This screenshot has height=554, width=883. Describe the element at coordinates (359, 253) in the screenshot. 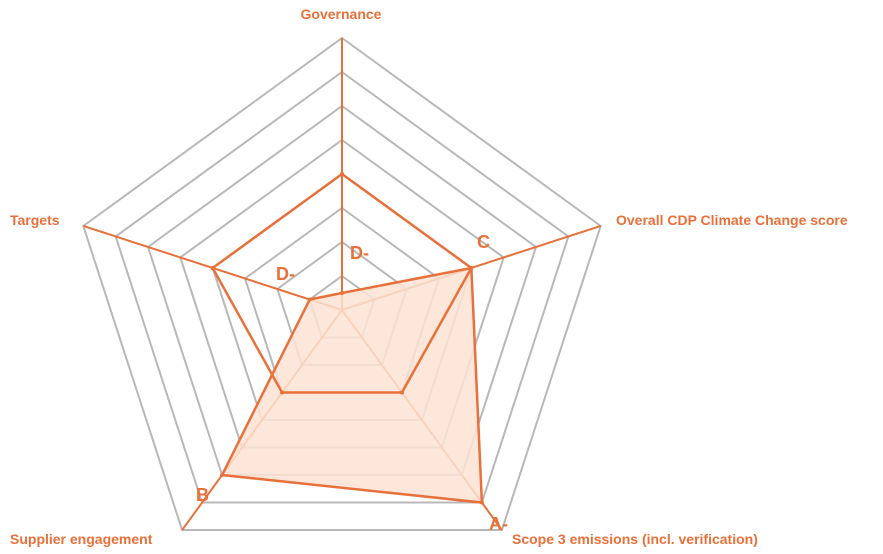

I see `score-label-1: D-` at that location.